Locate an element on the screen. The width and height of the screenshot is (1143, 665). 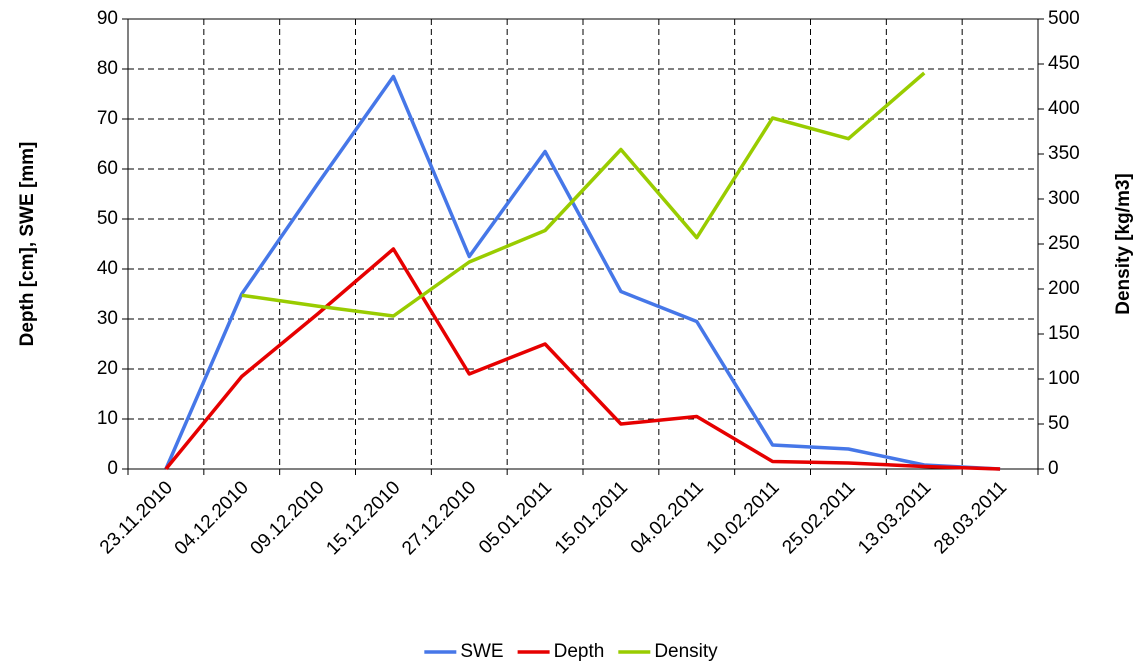
x-tick-label: 05.01.2011 is located at coordinates (515, 517).